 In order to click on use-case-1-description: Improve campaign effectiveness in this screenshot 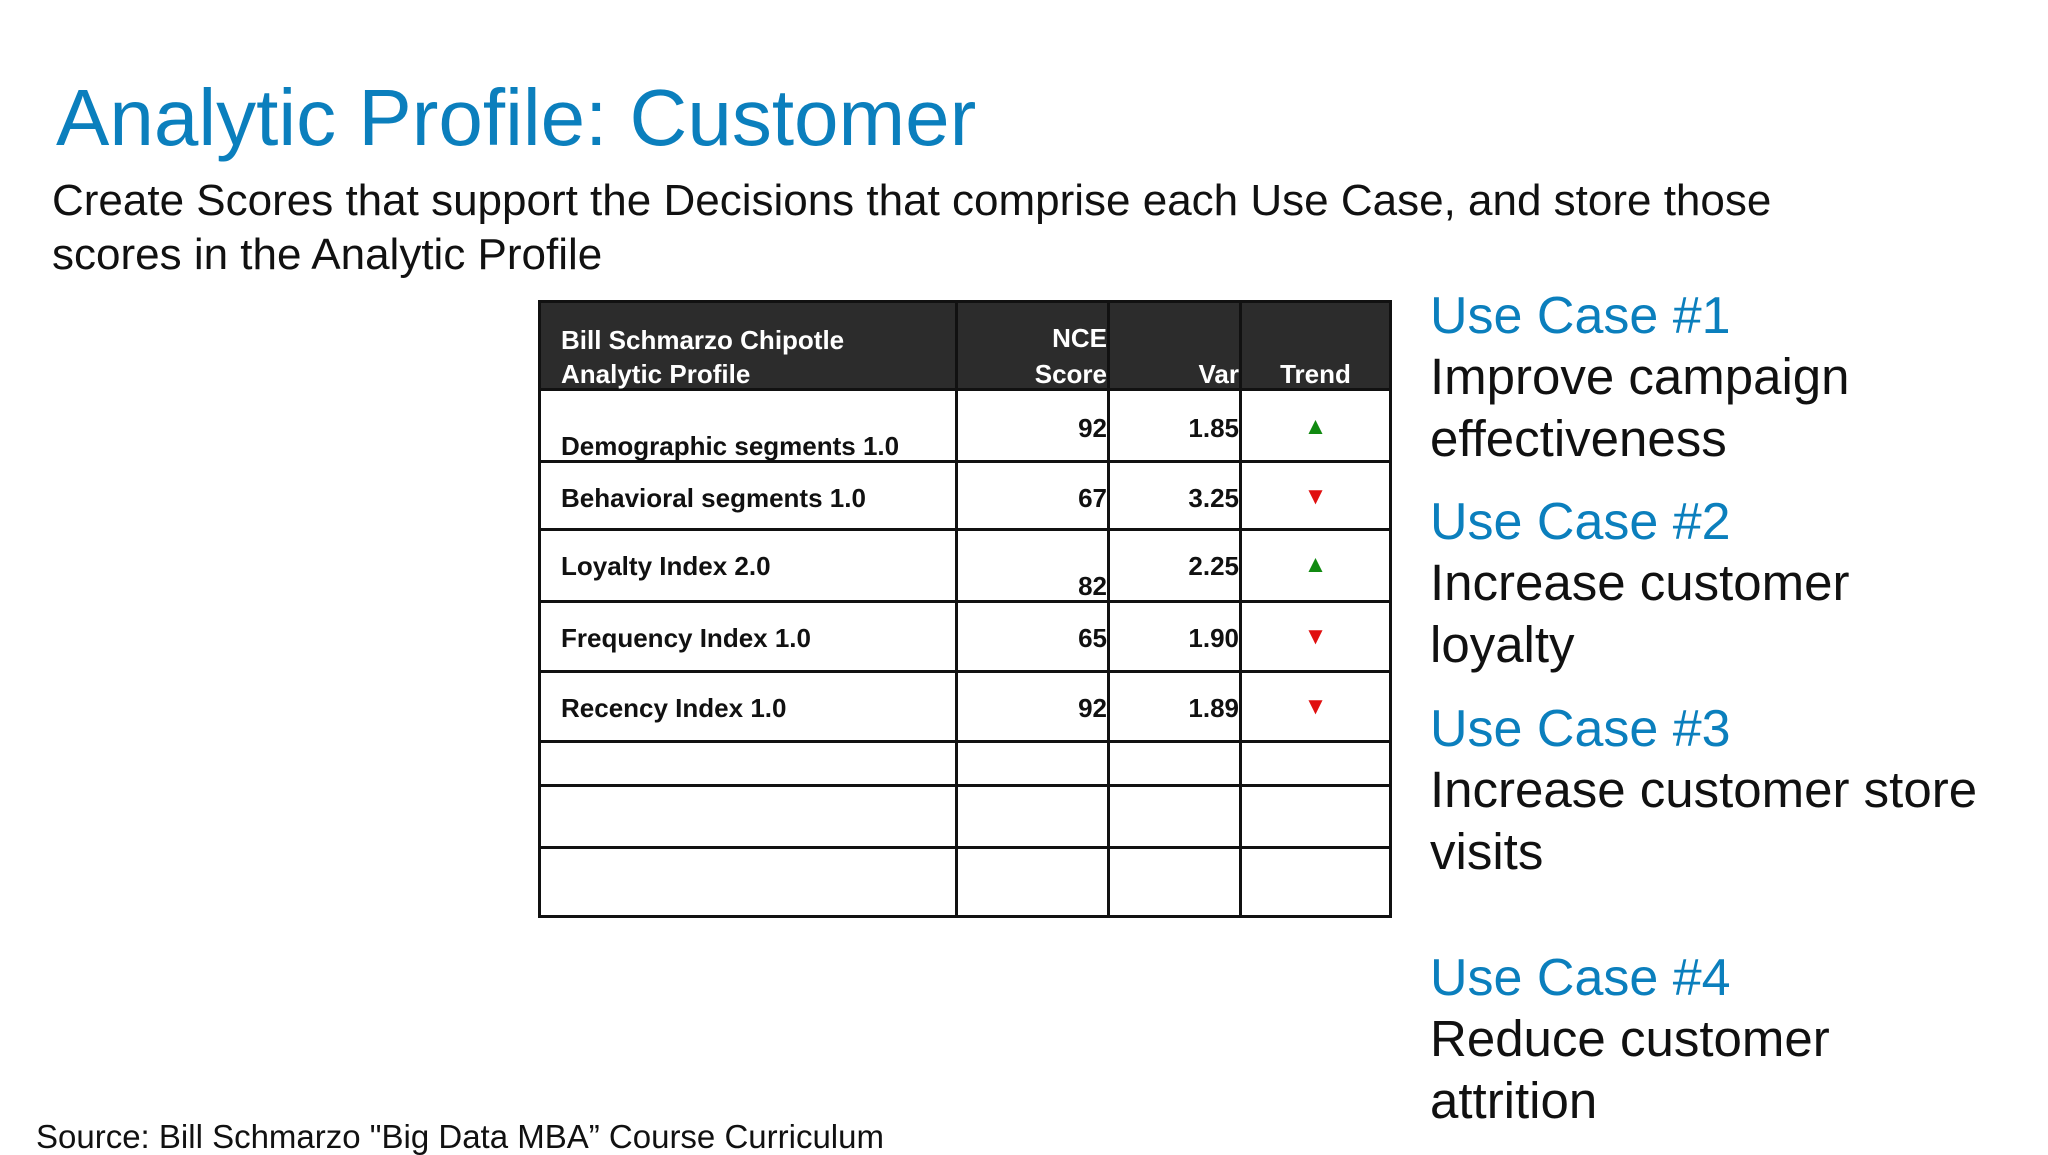, I will do `click(1730, 408)`.